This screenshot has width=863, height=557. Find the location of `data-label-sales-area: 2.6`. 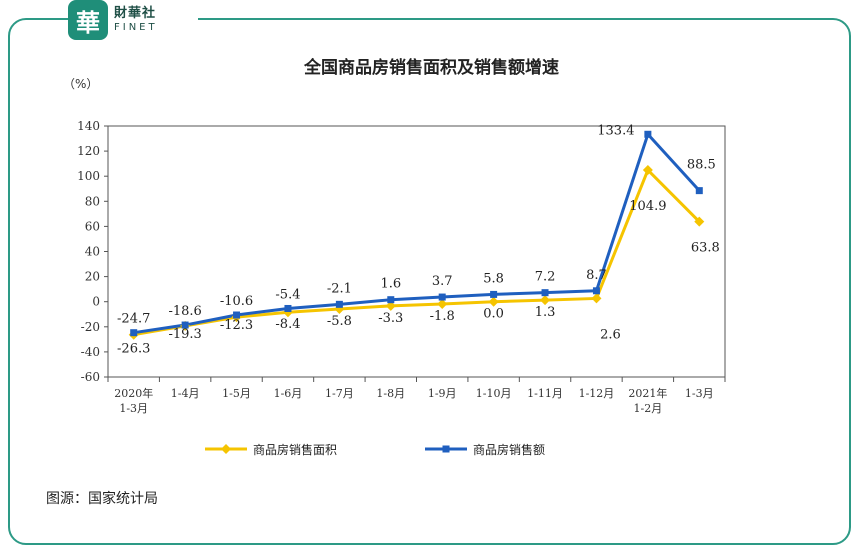

data-label-sales-area: 2.6 is located at coordinates (610, 334).